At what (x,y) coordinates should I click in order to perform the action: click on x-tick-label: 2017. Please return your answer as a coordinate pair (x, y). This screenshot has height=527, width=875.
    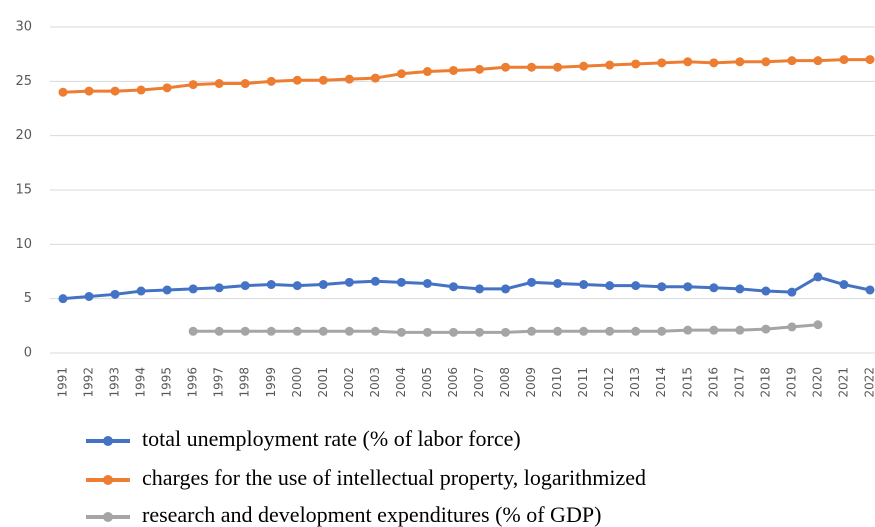
    Looking at the image, I should click on (739, 382).